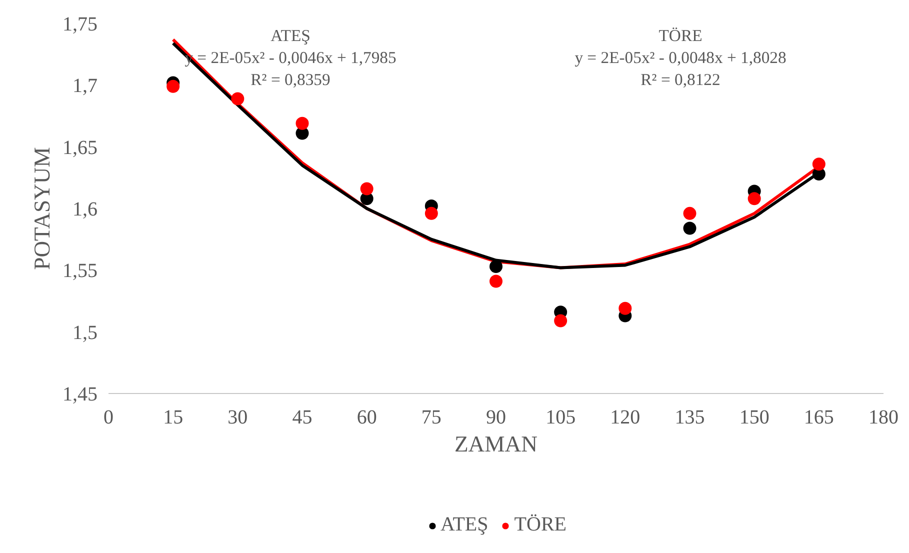 This screenshot has width=909, height=553. I want to click on annotation: R² = 0,8122, so click(680, 79).